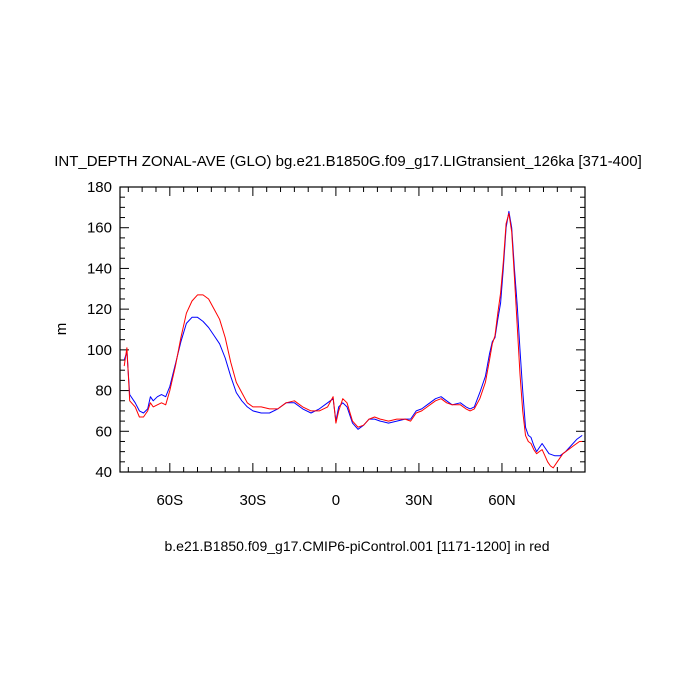  What do you see at coordinates (61, 329) in the screenshot?
I see `y-axis-label: m` at bounding box center [61, 329].